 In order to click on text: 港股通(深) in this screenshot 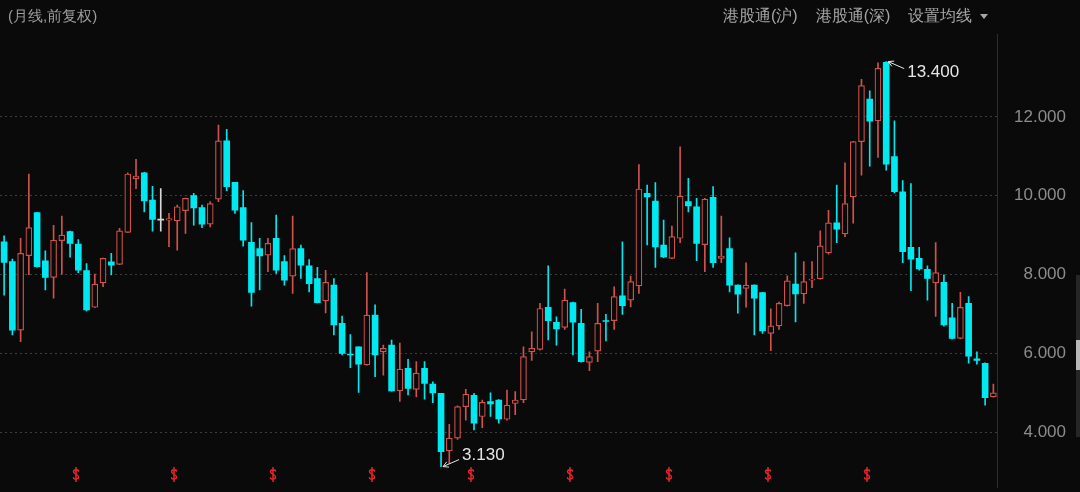, I will do `click(853, 16)`.